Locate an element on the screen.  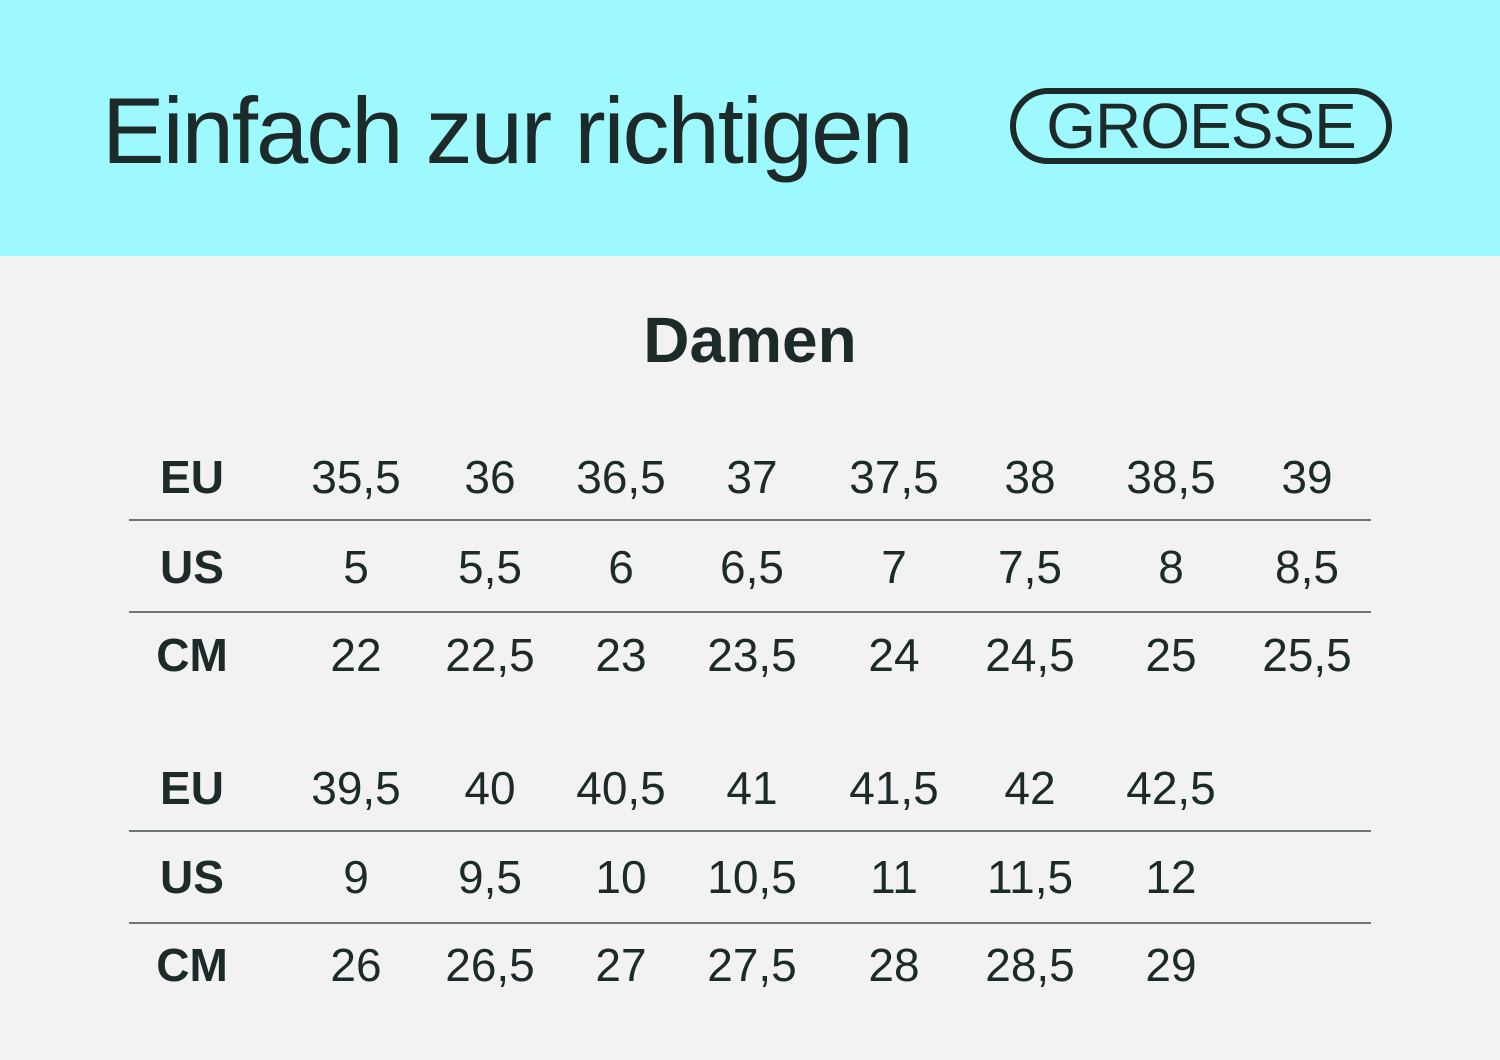
size-cell: 6 is located at coordinates (621, 567).